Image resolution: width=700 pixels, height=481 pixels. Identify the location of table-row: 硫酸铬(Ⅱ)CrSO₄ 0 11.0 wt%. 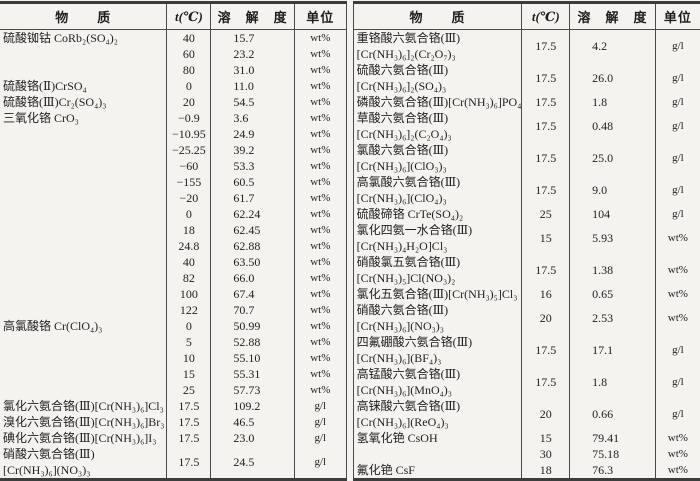
(173, 86).